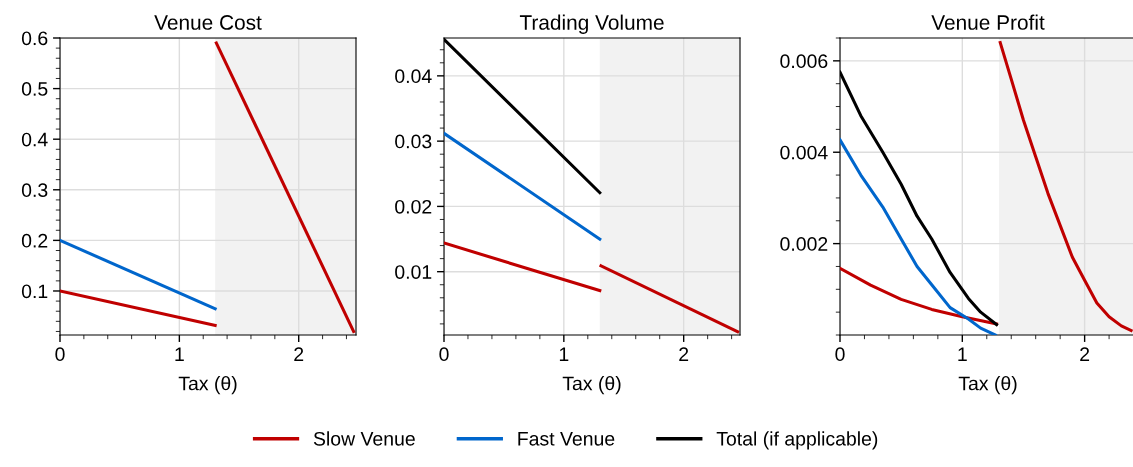  What do you see at coordinates (804, 61) in the screenshot?
I see `y-tick-label: 0.006` at bounding box center [804, 61].